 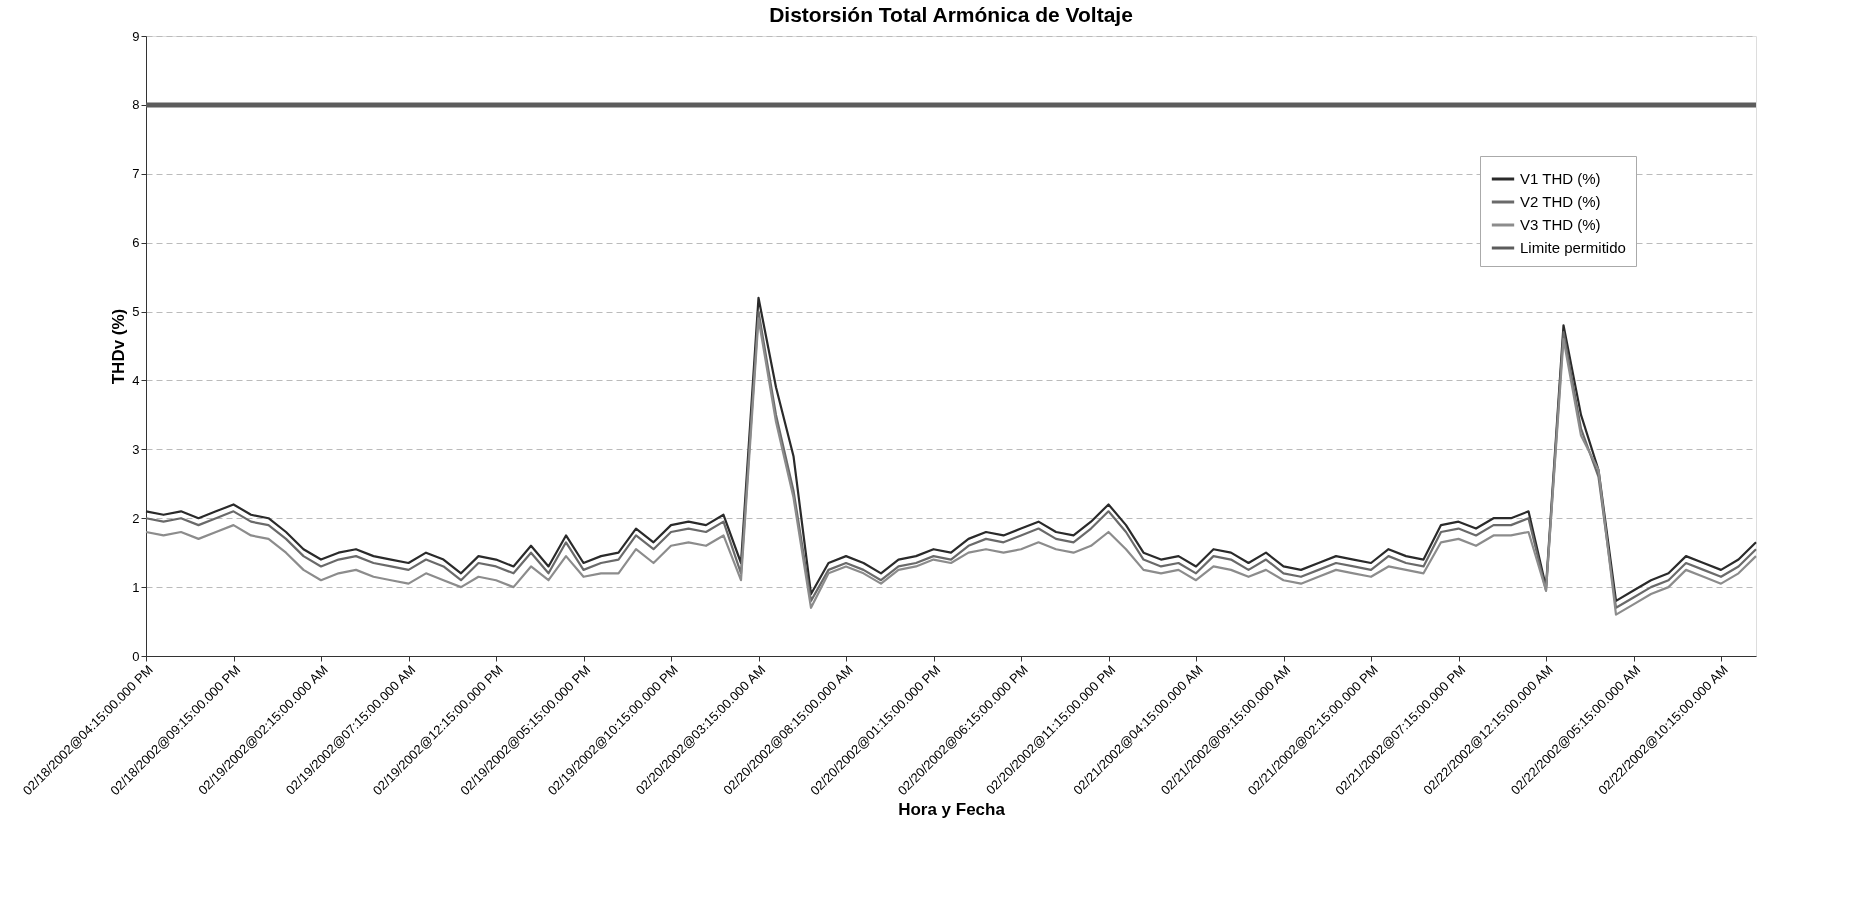 I want to click on x-axis-title: Hora y Fecha, so click(x=952, y=810).